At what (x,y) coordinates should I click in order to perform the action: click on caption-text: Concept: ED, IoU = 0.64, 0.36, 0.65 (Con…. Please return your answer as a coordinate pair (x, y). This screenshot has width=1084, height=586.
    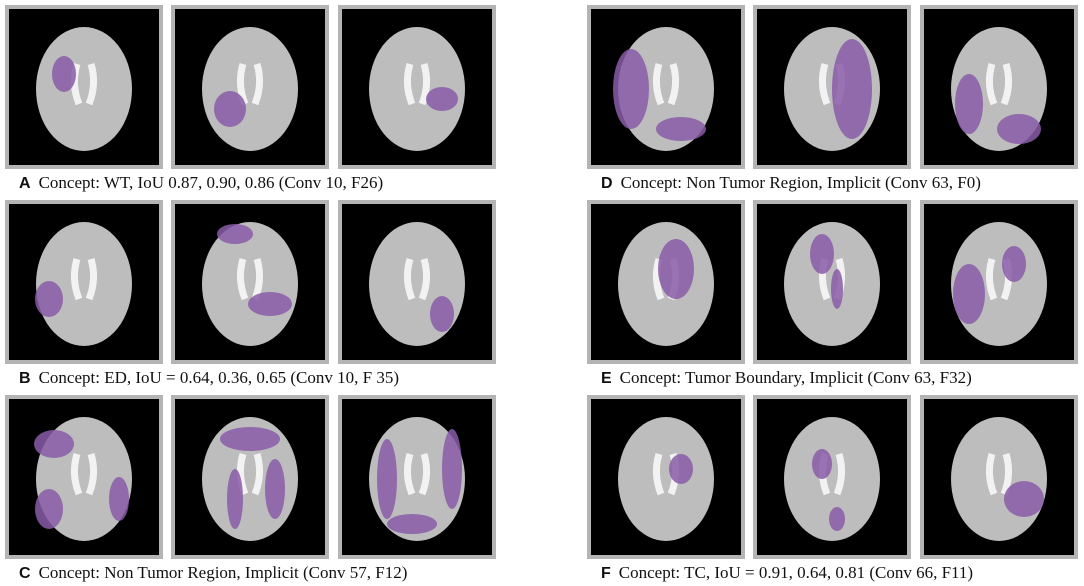
    Looking at the image, I should click on (218, 377).